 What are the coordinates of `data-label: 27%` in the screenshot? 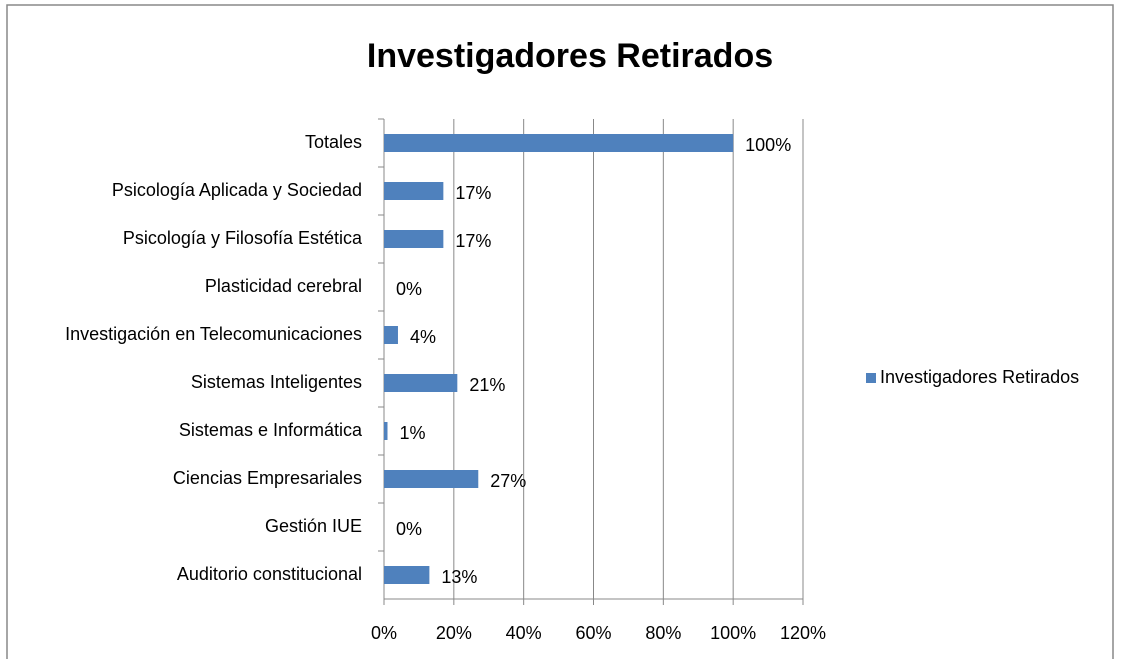 It's located at (508, 481).